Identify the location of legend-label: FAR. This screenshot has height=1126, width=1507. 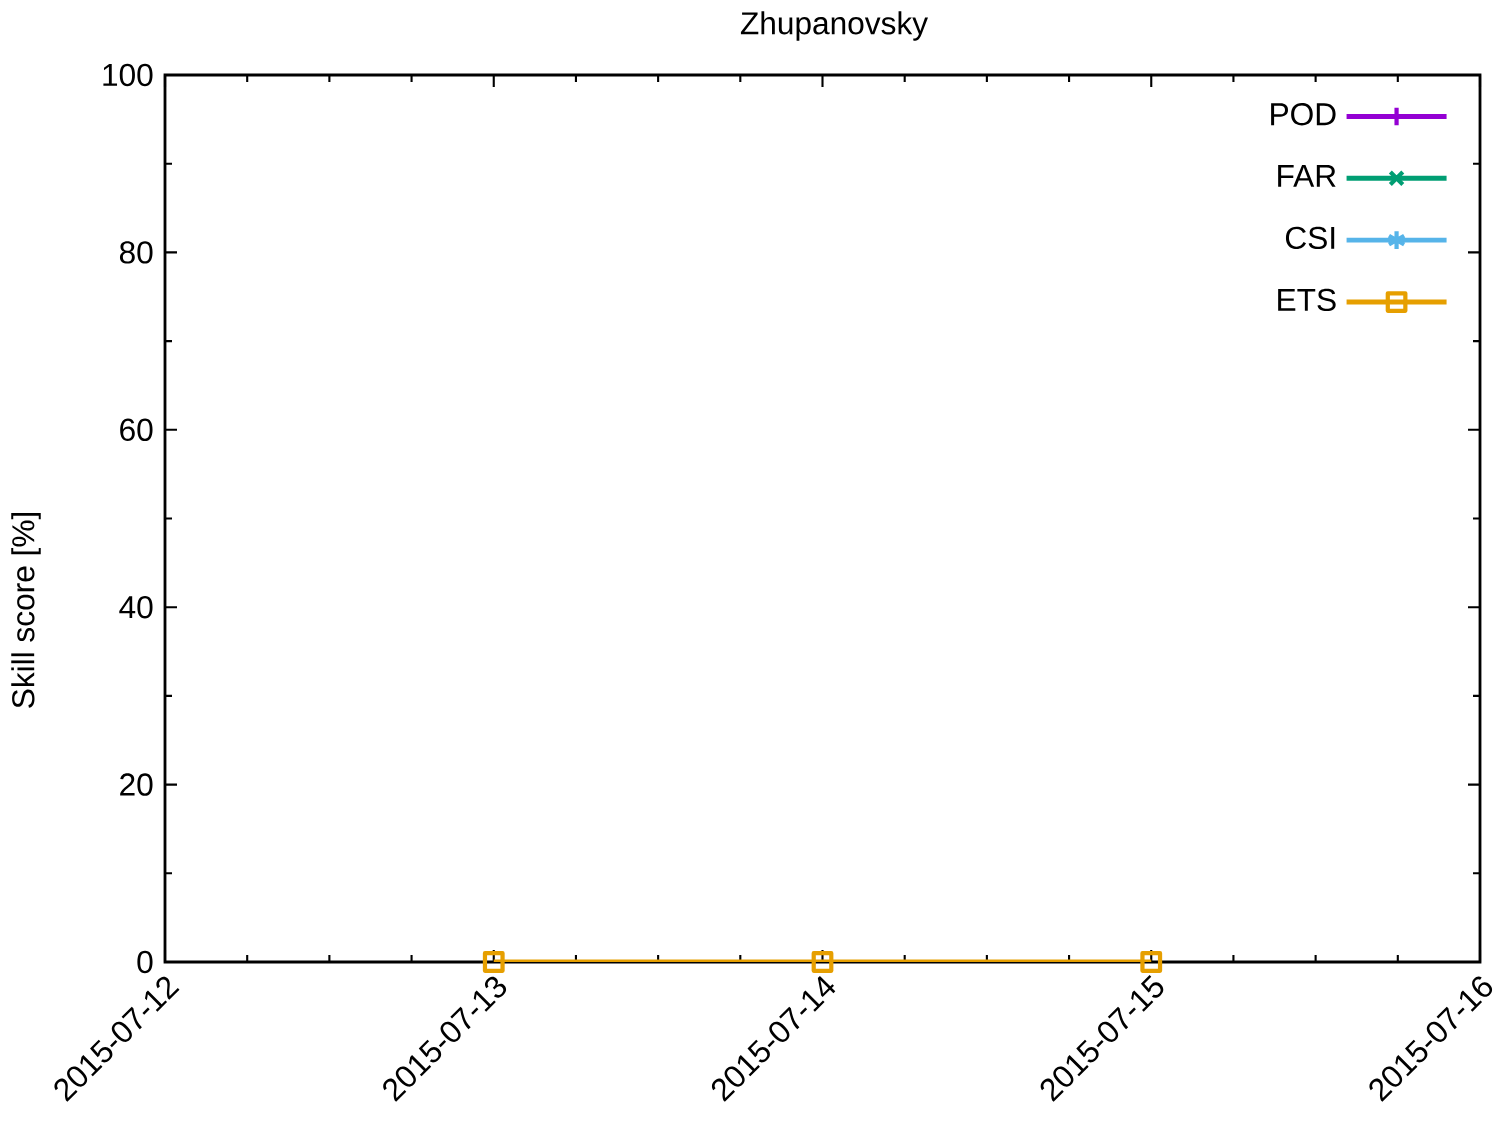
(1307, 176).